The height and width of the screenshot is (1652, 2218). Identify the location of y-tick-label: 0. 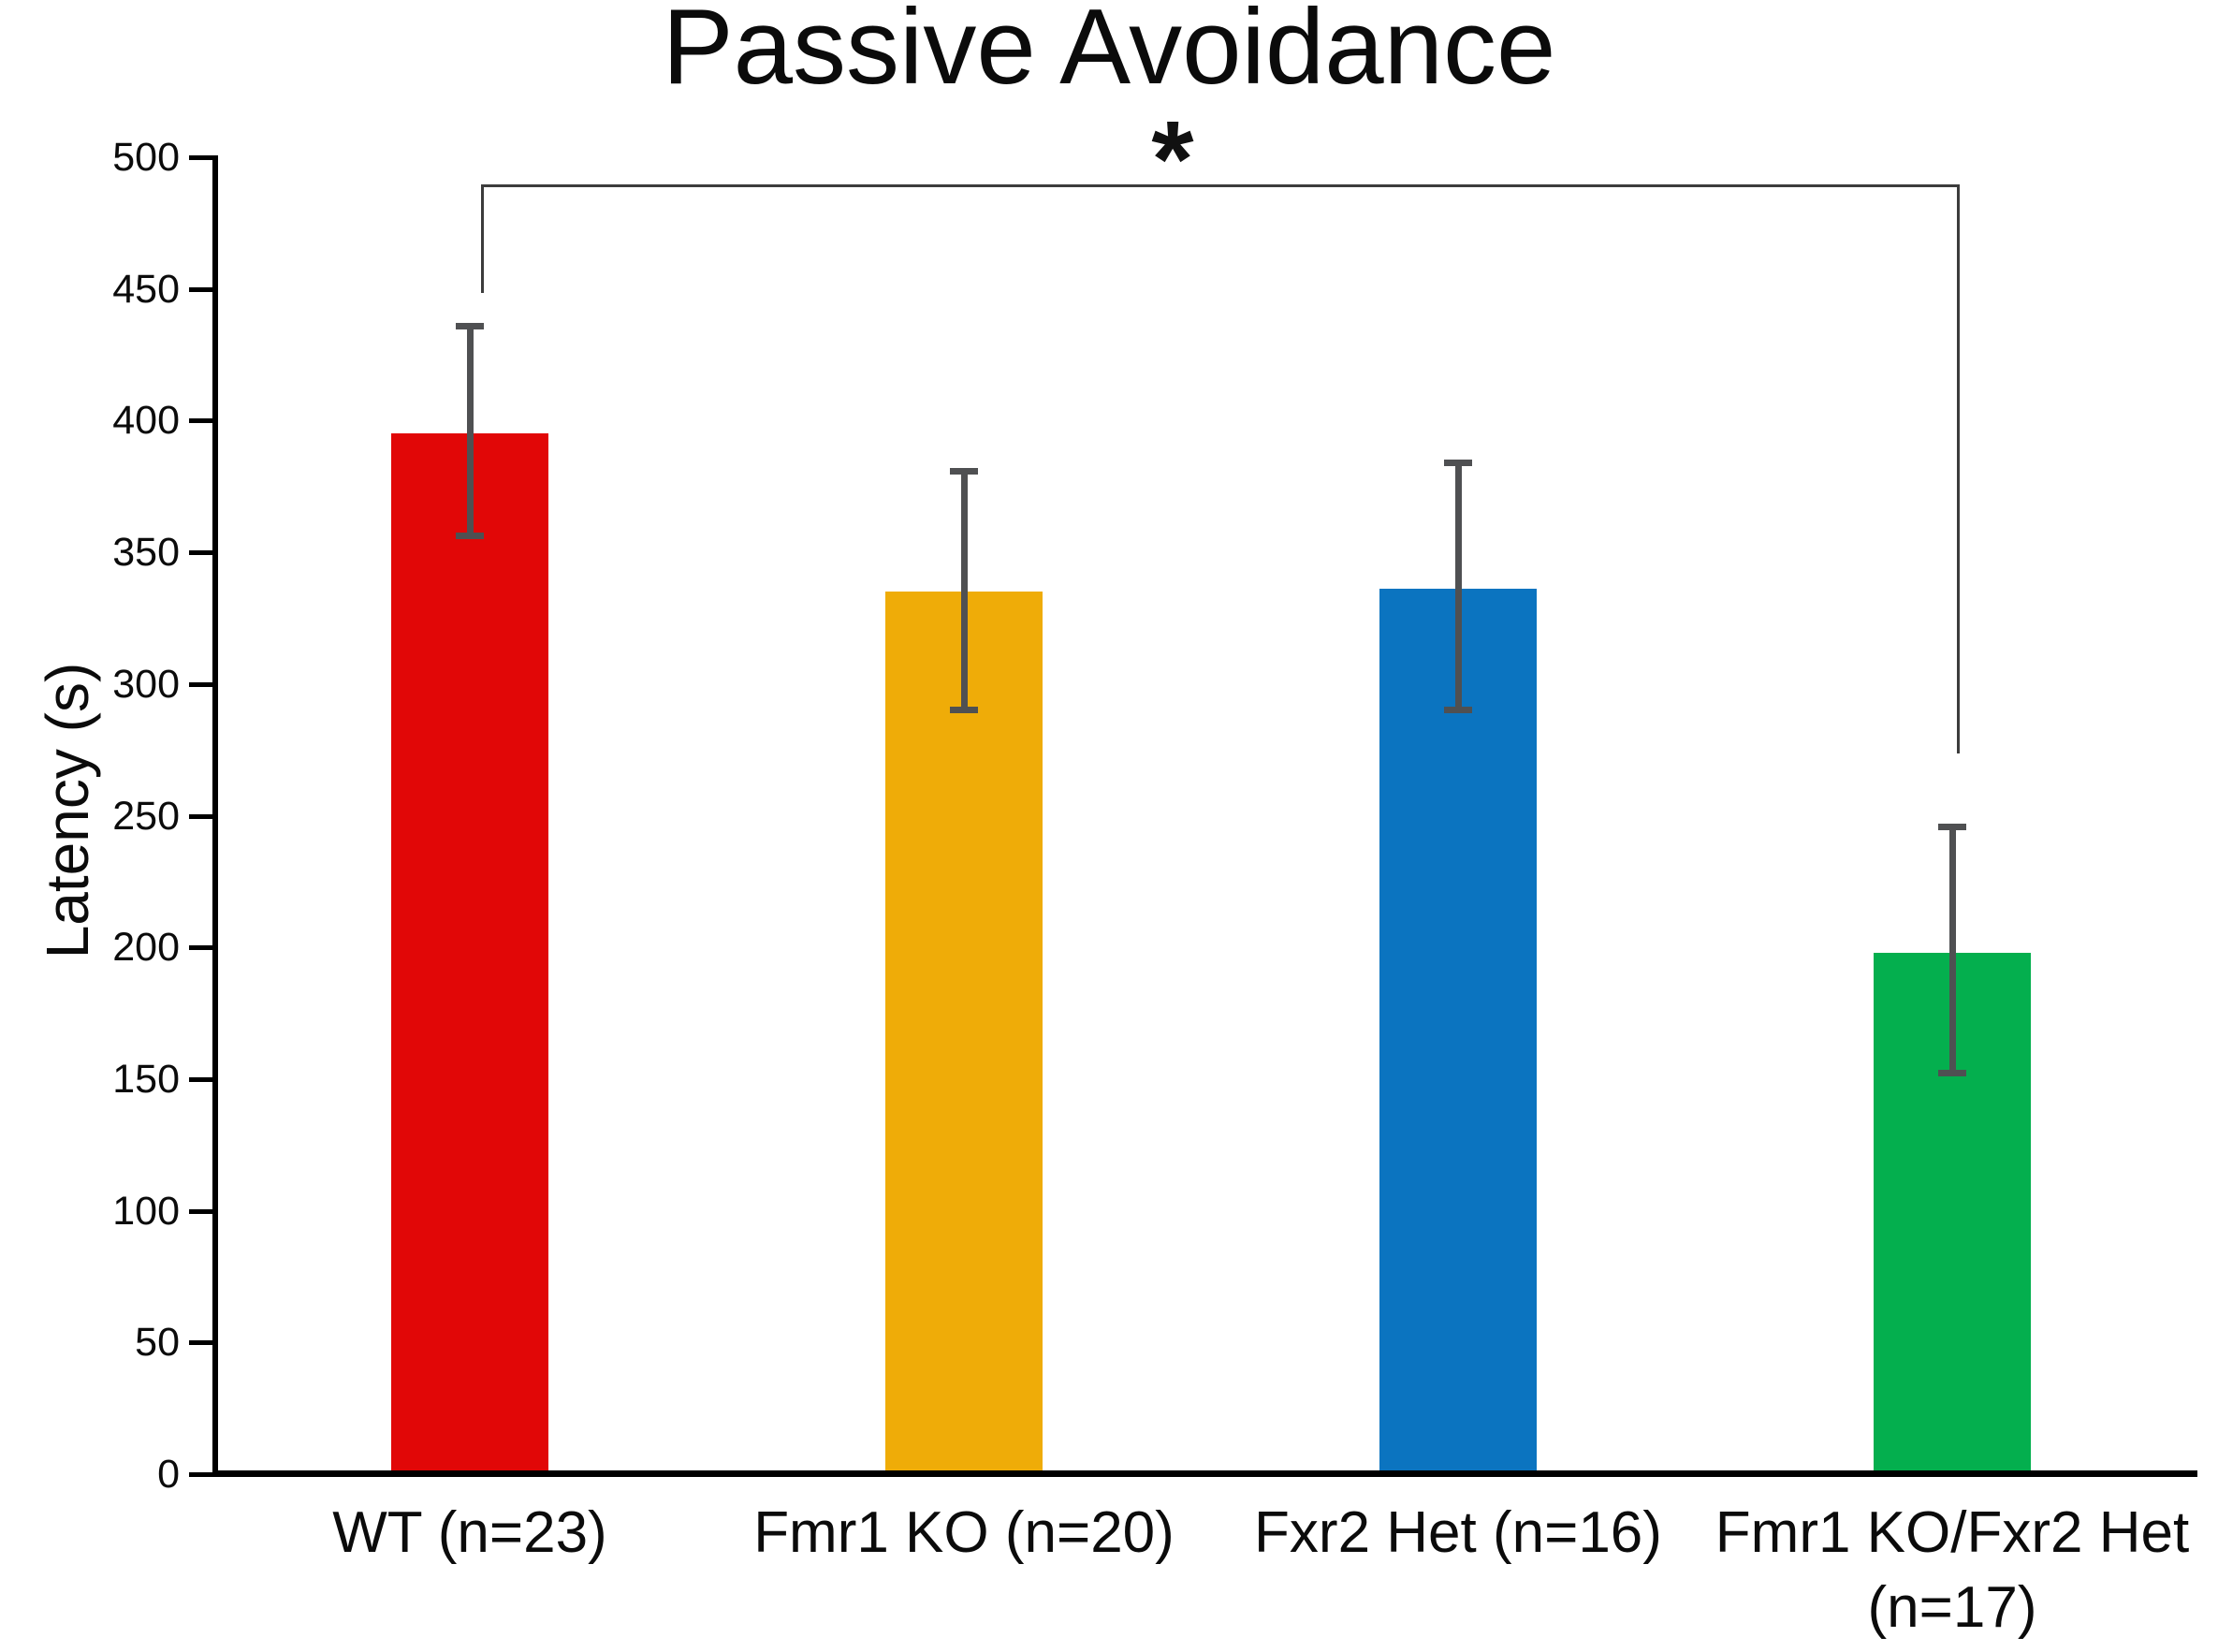
(169, 1475).